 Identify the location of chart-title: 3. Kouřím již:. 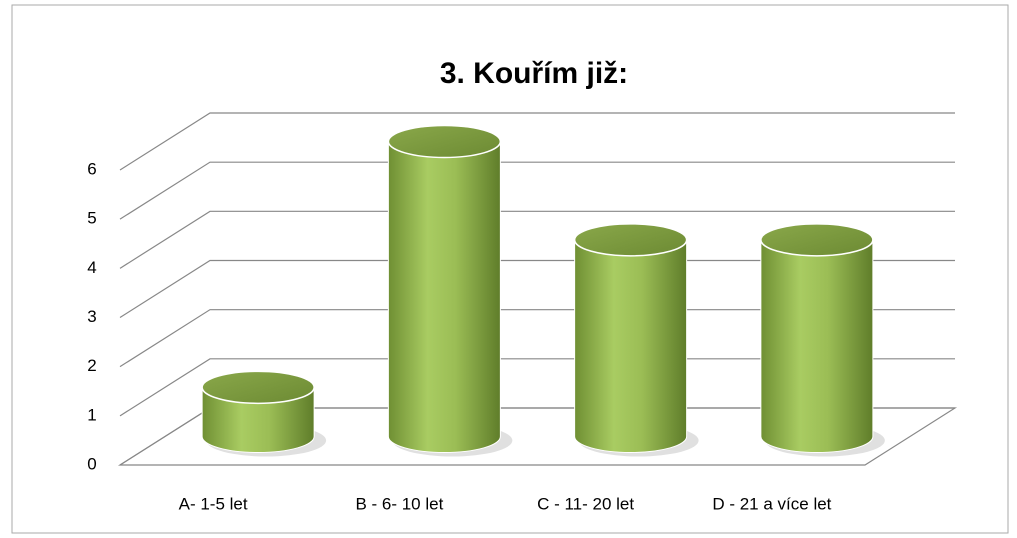
(534, 73).